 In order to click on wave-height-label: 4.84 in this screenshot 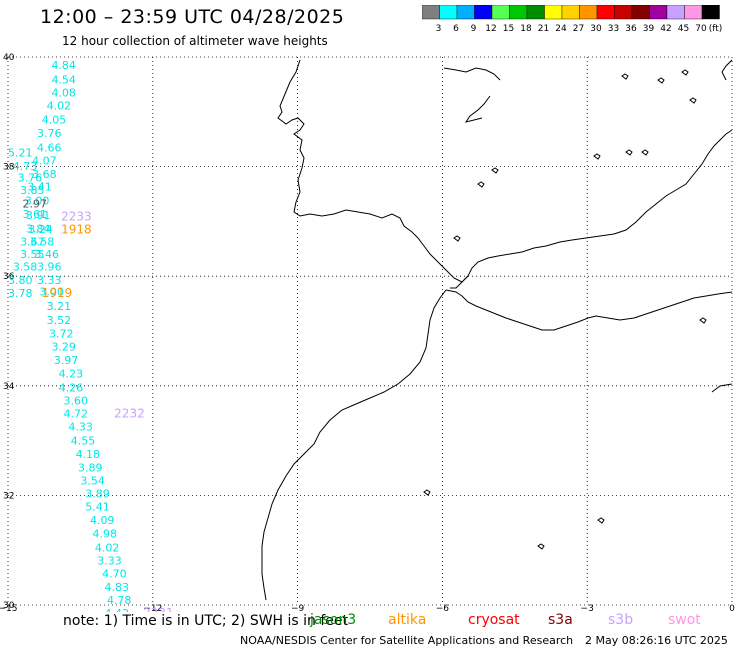, I will do `click(63, 65)`.